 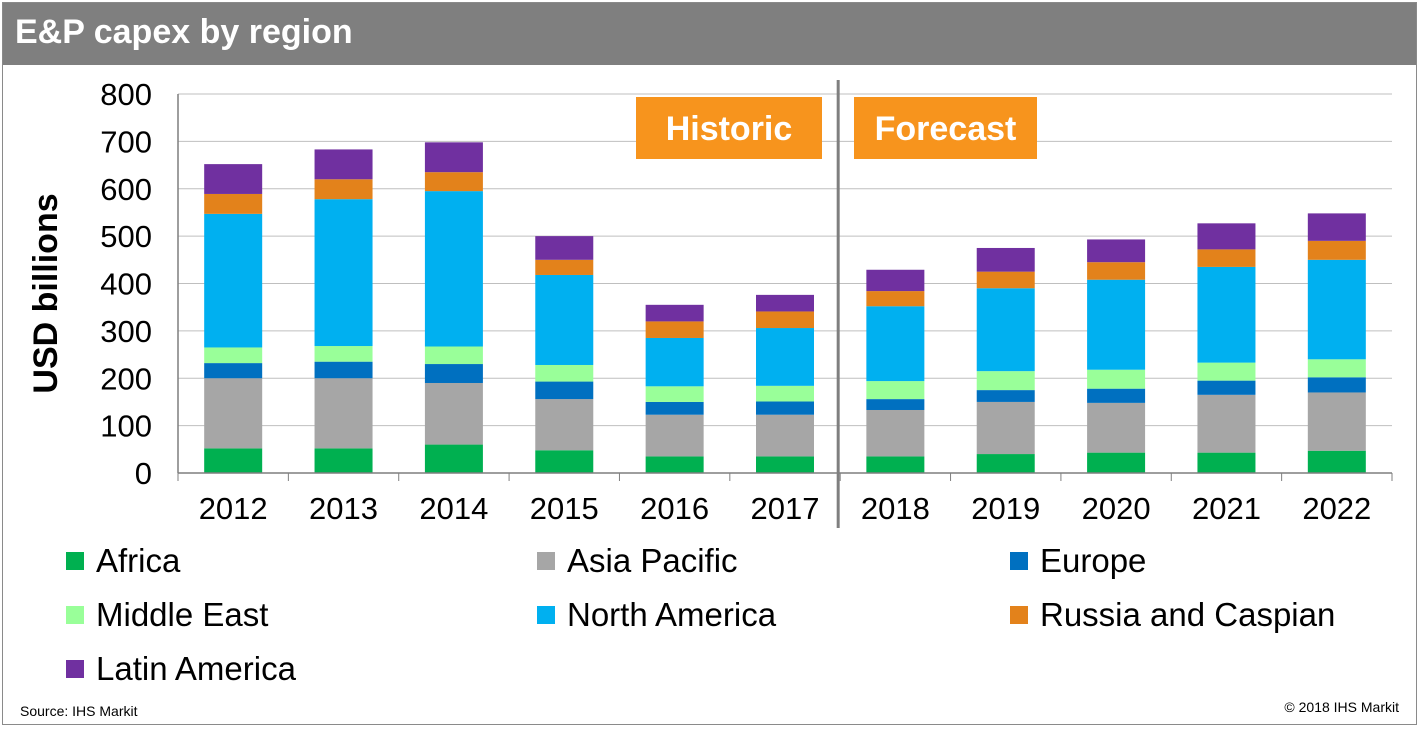 I want to click on bar-russia-and-caspian-2018, so click(x=895, y=299).